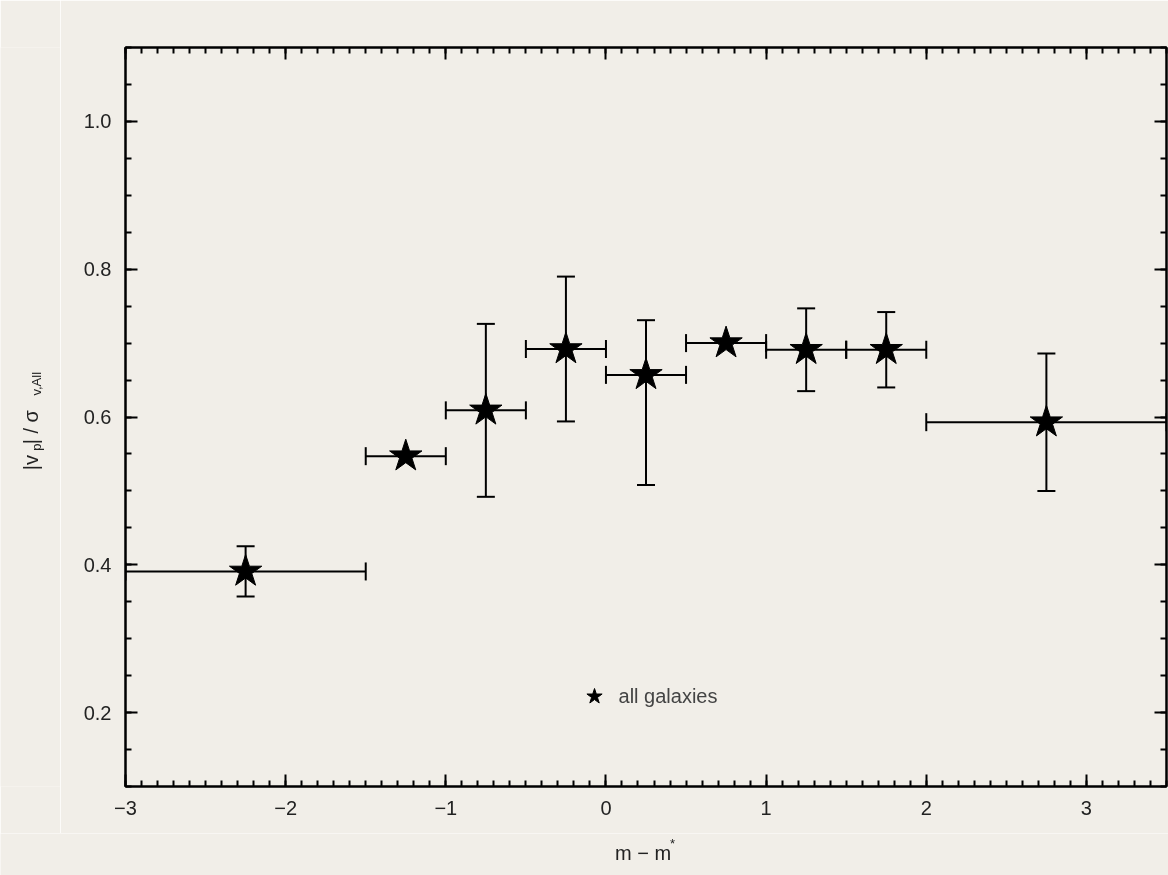 This screenshot has width=1168, height=875. Describe the element at coordinates (125, 807) in the screenshot. I see `x-tick-label: −3` at that location.